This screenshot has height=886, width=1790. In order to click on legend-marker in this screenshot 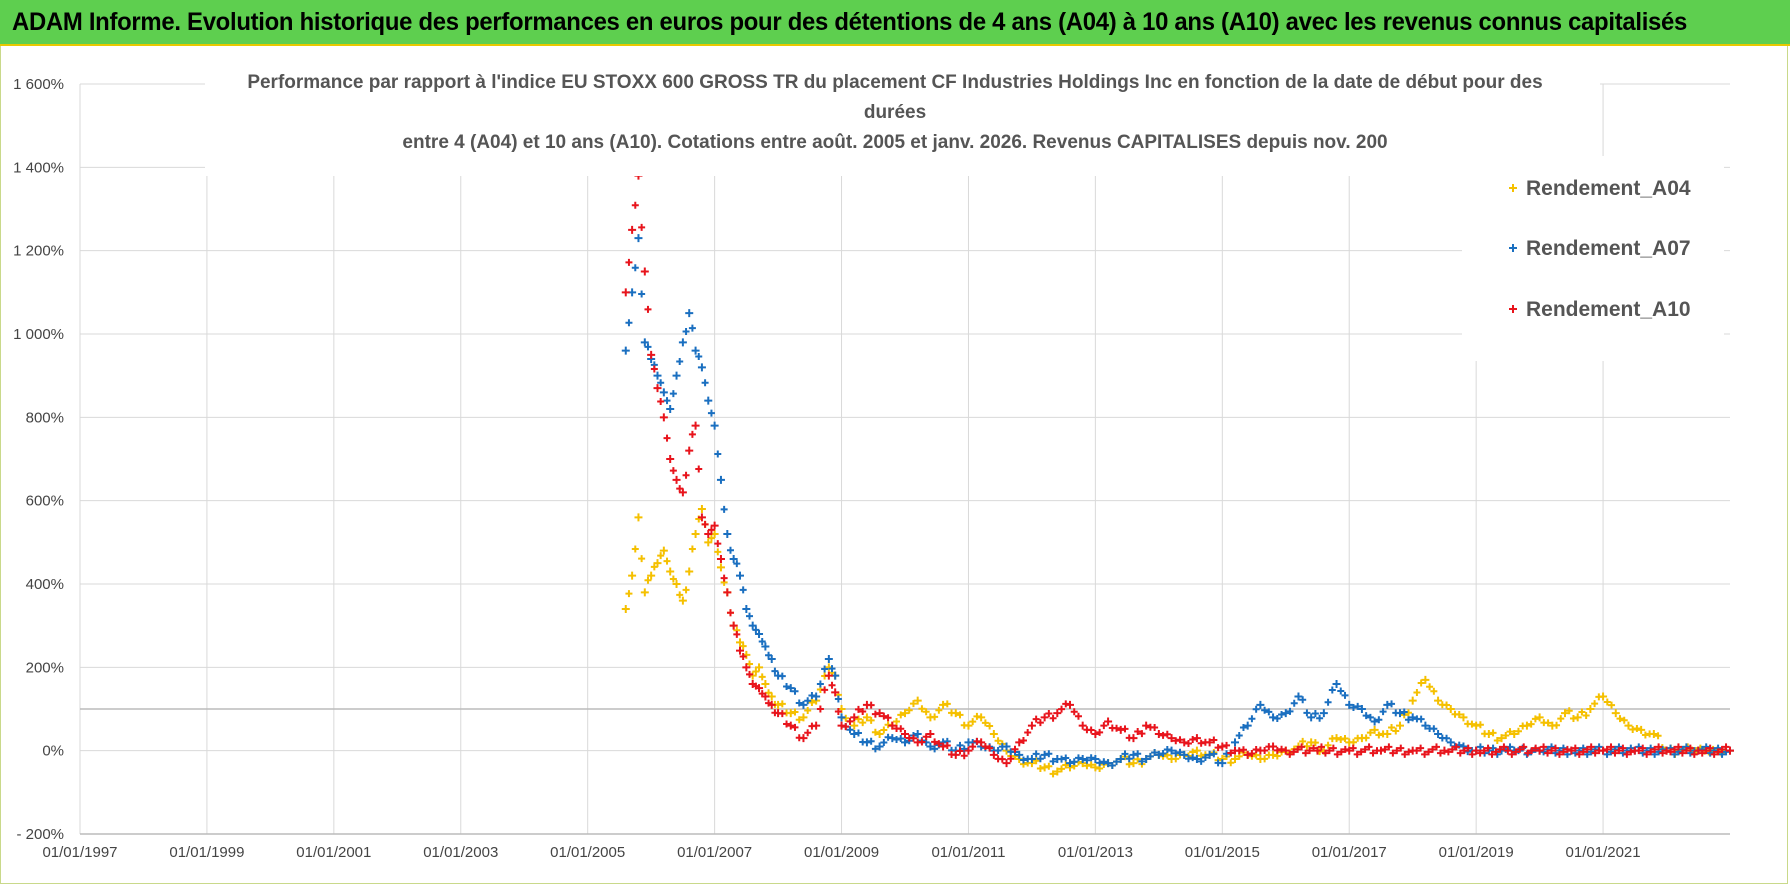, I will do `click(1513, 309)`.